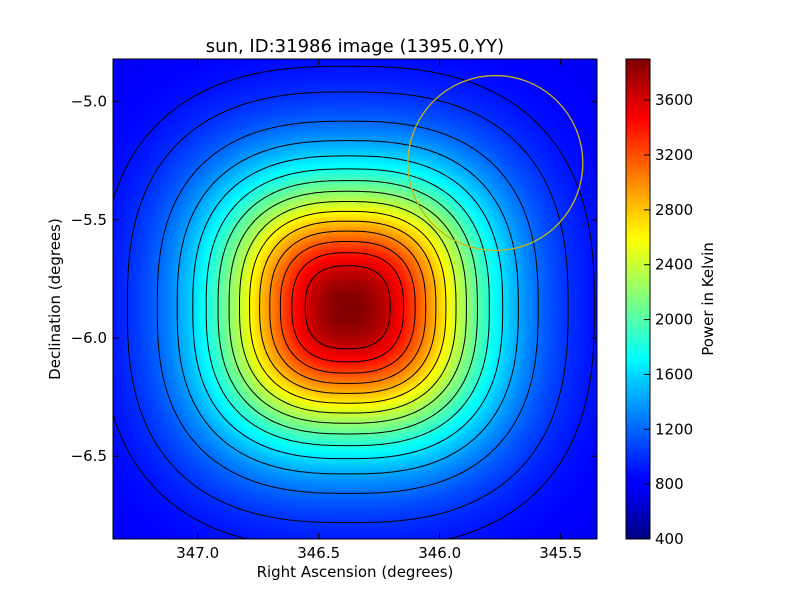 The image size is (800, 600). Describe the element at coordinates (674, 100) in the screenshot. I see `colorbar-tick-label: 3600` at that location.